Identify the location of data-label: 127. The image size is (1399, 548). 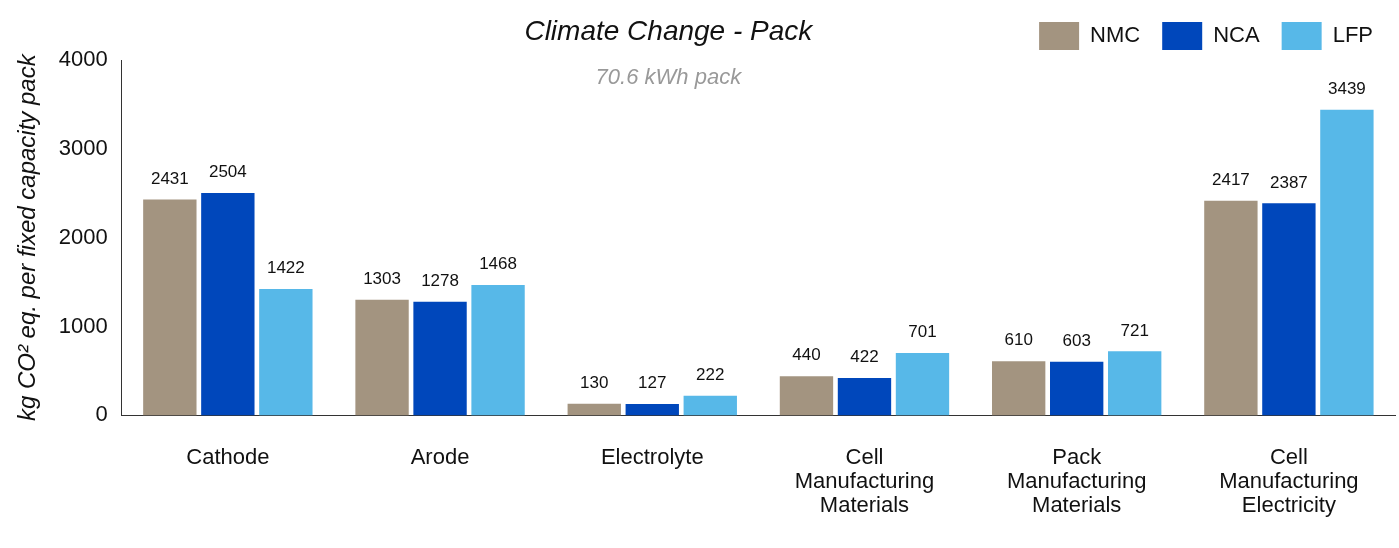
(652, 383).